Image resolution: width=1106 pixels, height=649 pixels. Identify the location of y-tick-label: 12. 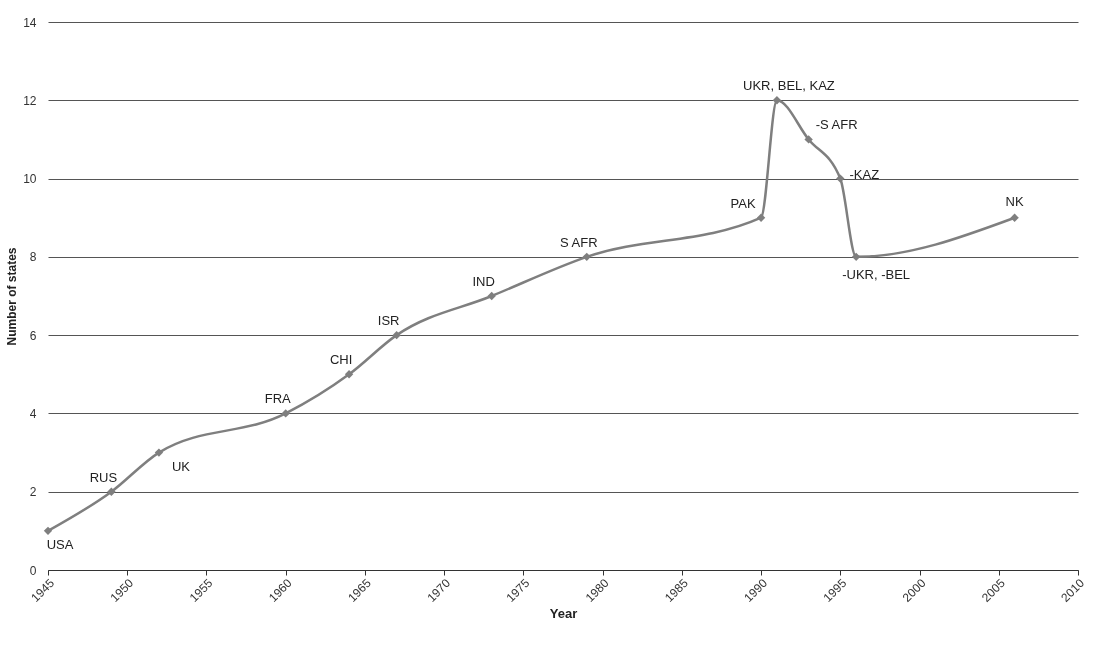
(30, 100).